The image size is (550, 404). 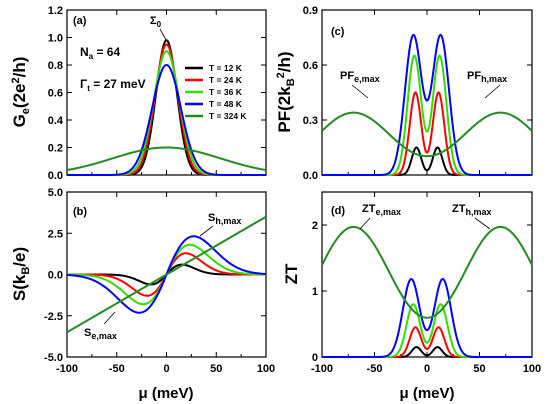 I want to click on annotation-zt-hmax: ZTh,max, so click(x=471, y=210).